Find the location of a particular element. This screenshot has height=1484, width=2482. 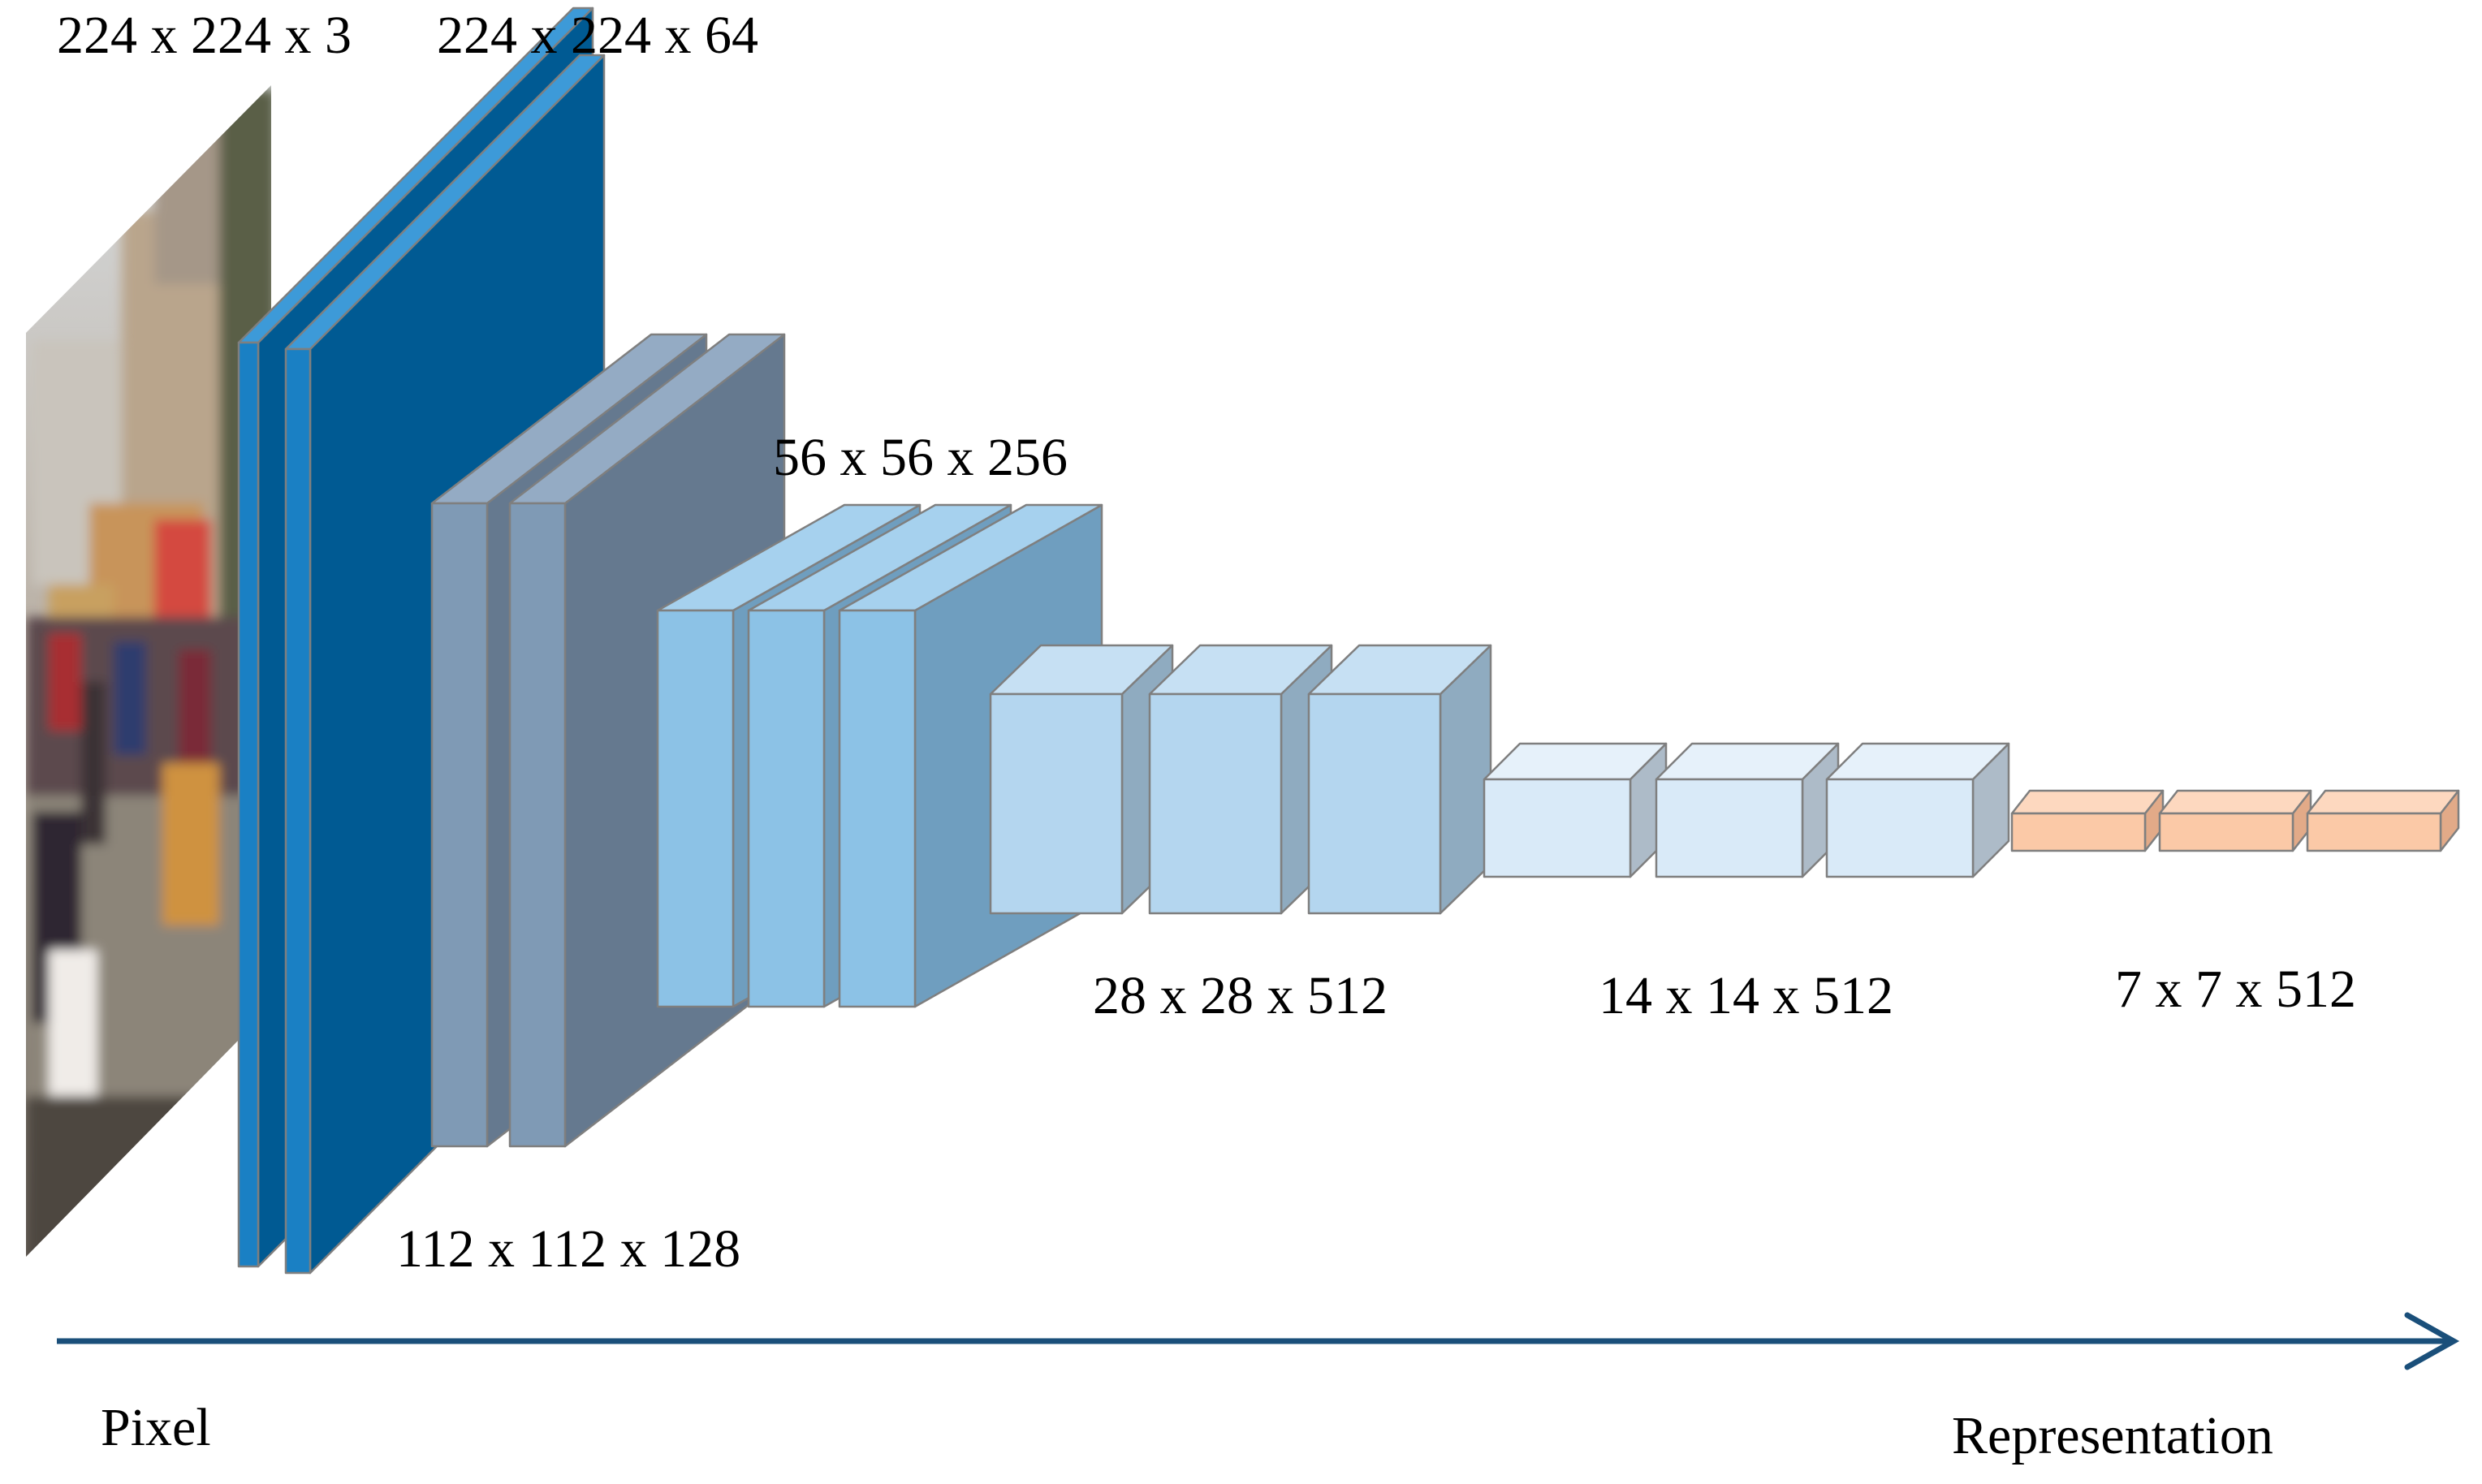

conv4-block-1-front-face is located at coordinates (1056, 803).